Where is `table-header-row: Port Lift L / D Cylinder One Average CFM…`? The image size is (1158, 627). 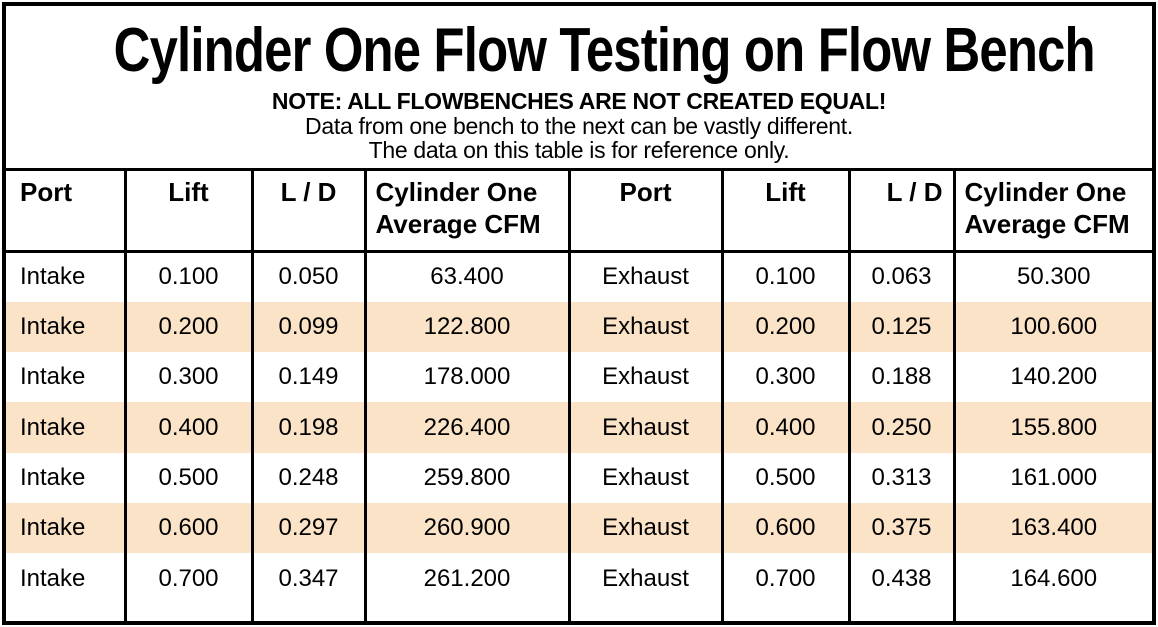 table-header-row: Port Lift L / D Cylinder One Average CFM… is located at coordinates (579, 211).